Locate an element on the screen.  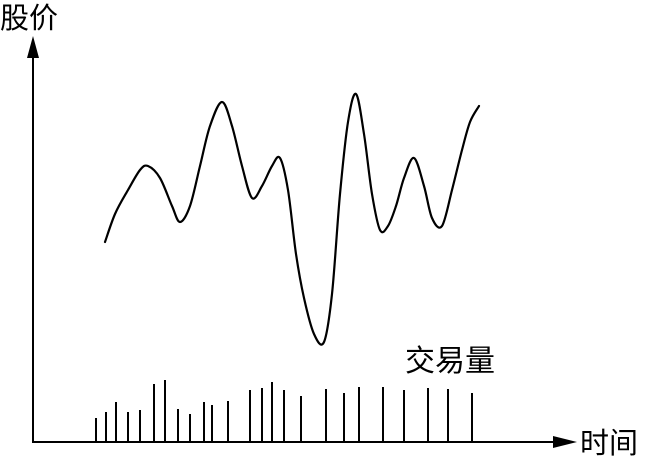
x-axis is located at coordinates (305, 442).